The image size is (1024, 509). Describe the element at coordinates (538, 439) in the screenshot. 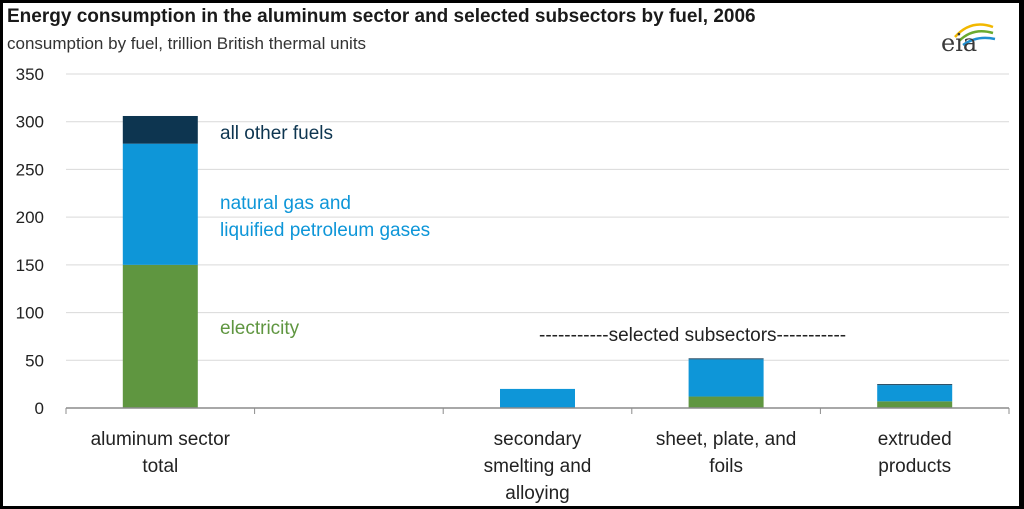

I see `category-label: secondary` at that location.